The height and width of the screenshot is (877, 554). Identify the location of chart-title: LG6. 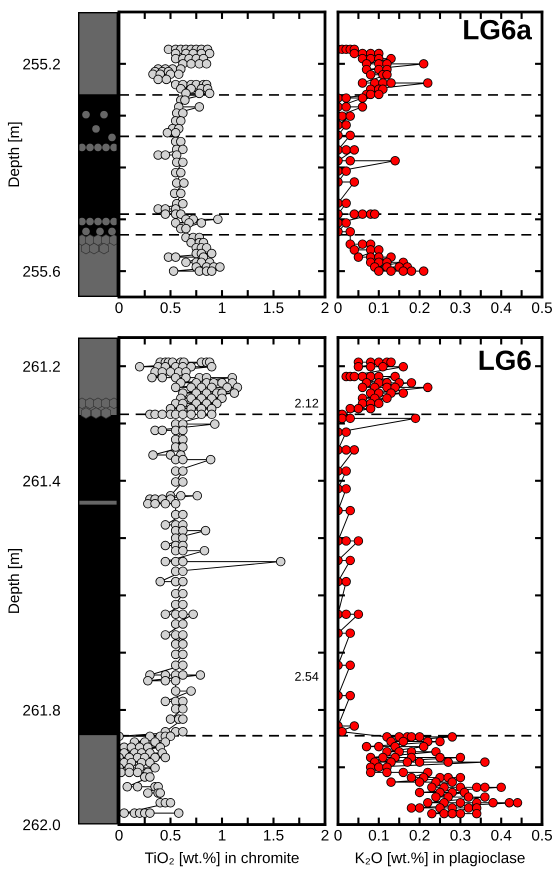
(505, 360).